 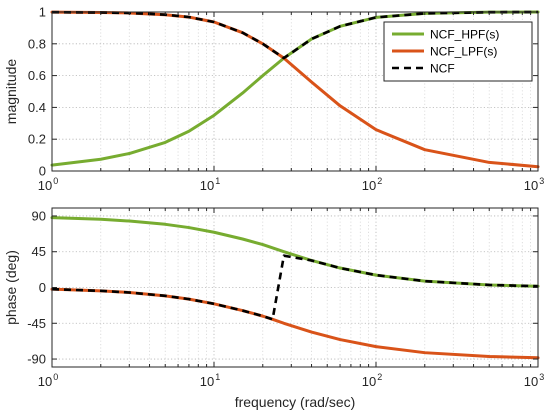 I want to click on magnitude-x-tick-label: 10², so click(x=372, y=184).